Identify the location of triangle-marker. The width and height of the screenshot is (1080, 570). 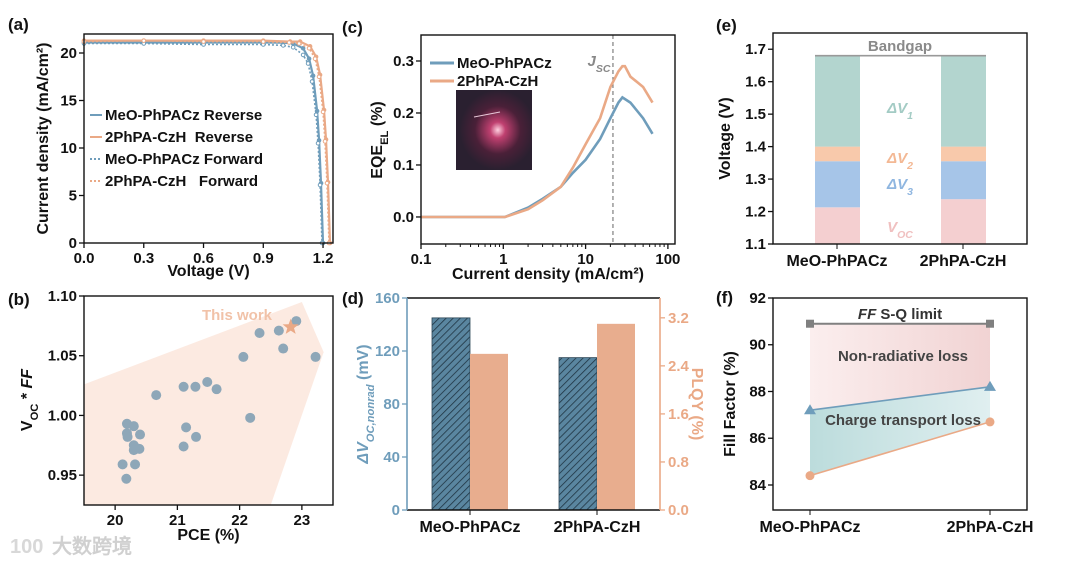
(990, 385).